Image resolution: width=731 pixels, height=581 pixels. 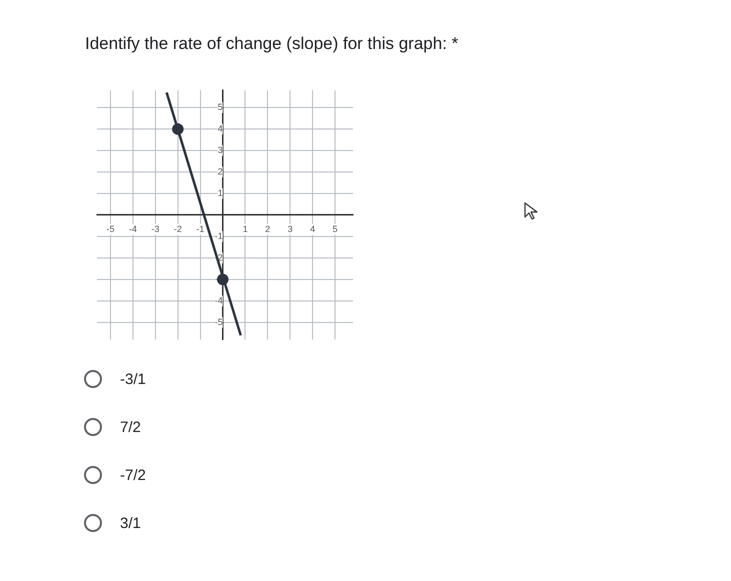 I want to click on text: -3/1, so click(x=133, y=379).